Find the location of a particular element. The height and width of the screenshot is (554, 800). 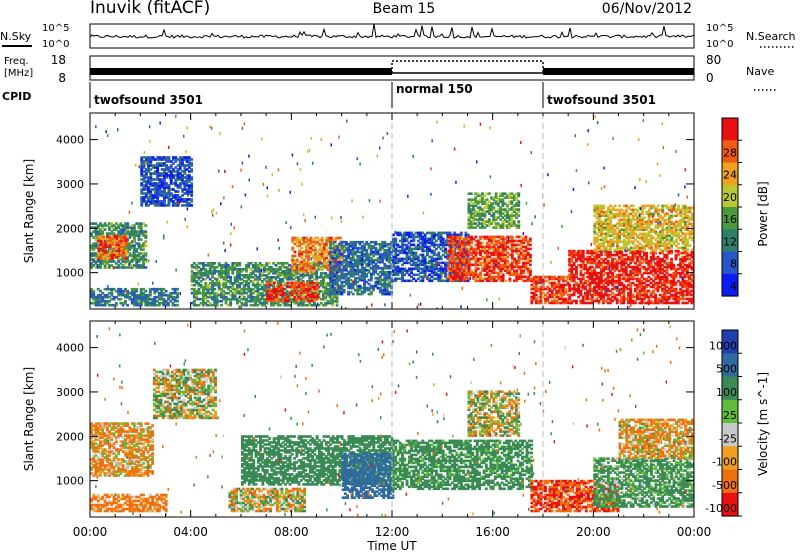

nsearch-tick-low: 10^0 is located at coordinates (719, 44).